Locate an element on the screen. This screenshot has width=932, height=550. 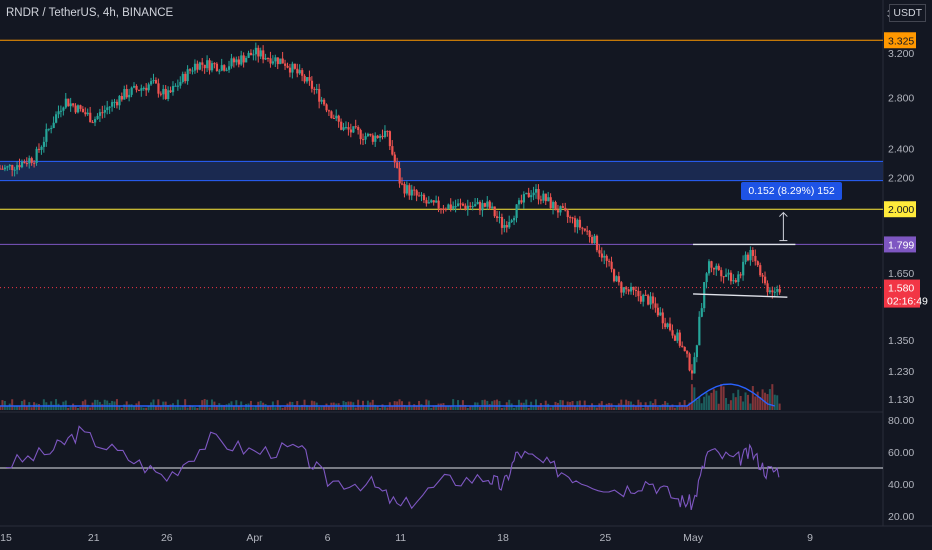
level-tag-2000-bg is located at coordinates (900, 209).